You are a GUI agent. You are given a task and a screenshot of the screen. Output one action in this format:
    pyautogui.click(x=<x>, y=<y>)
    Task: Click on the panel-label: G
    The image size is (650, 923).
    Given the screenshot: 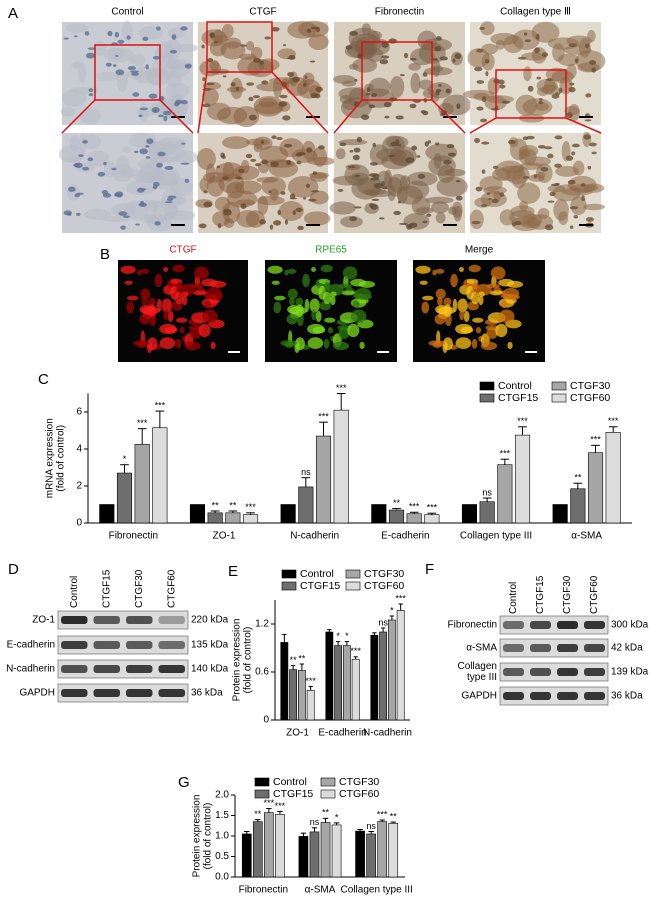 What is the action you would take?
    pyautogui.click(x=184, y=782)
    